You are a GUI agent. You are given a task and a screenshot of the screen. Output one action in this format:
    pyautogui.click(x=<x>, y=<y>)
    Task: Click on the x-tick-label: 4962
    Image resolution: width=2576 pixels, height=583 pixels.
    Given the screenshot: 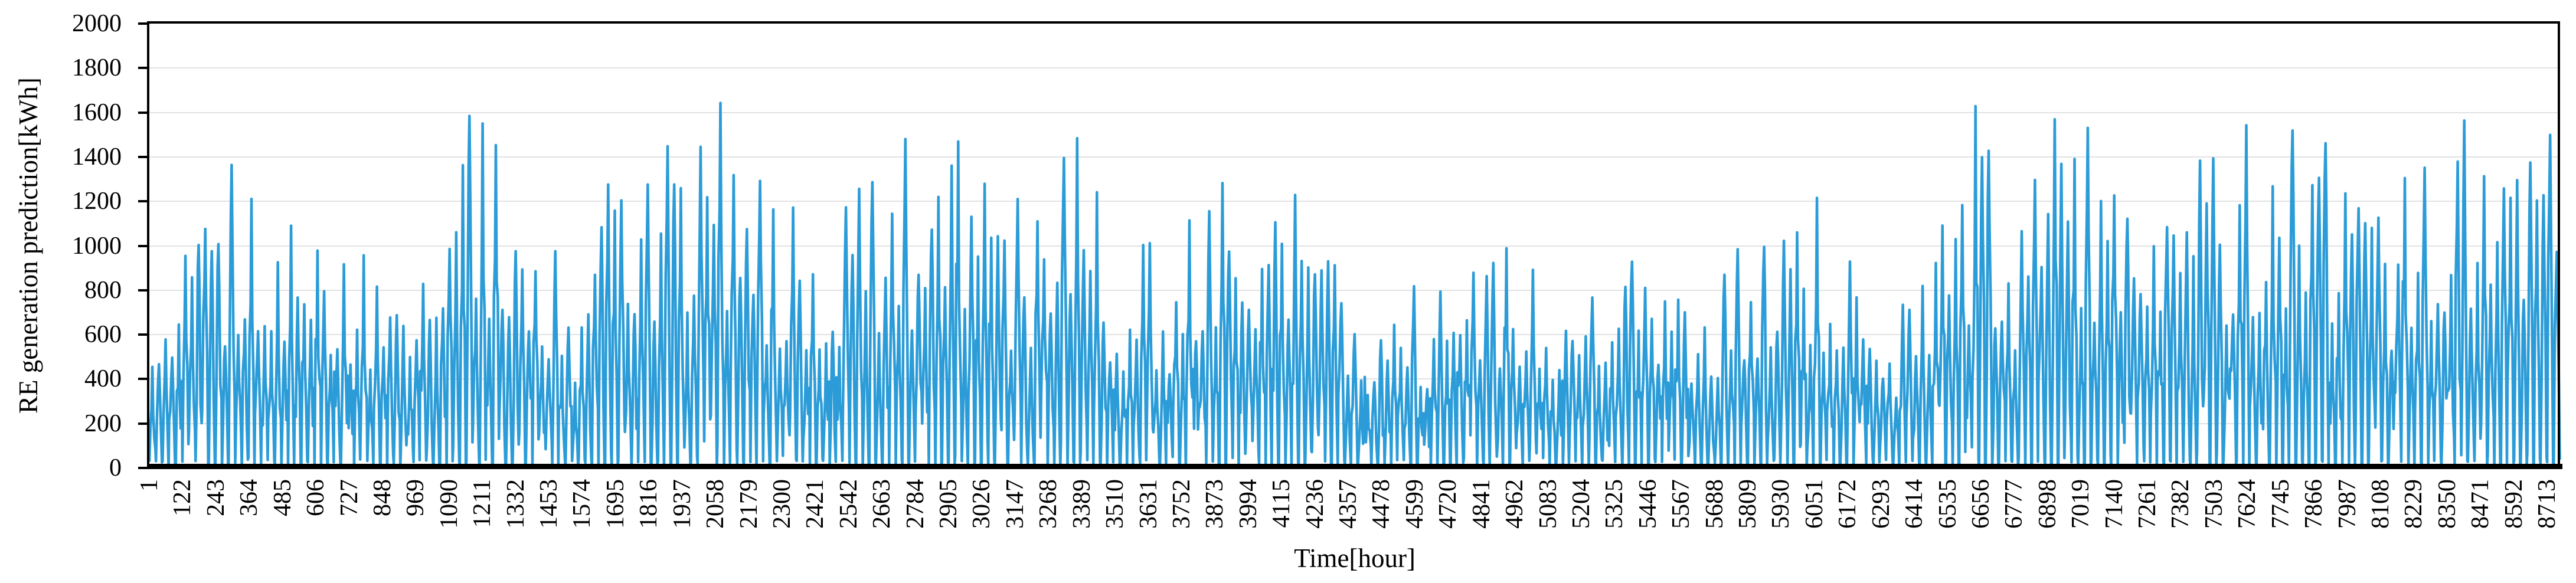 What is the action you would take?
    pyautogui.click(x=1515, y=504)
    